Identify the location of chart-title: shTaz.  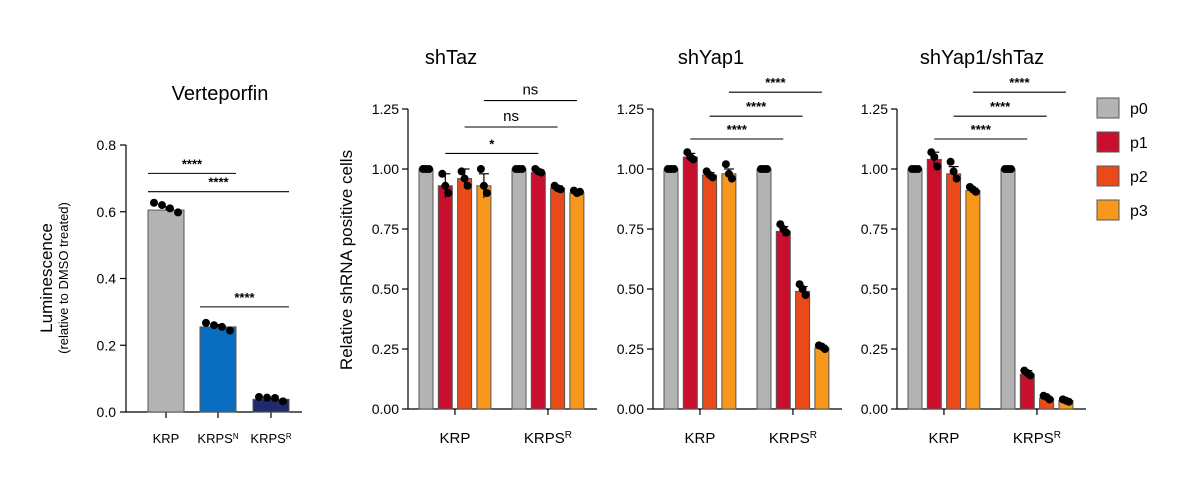
(451, 58).